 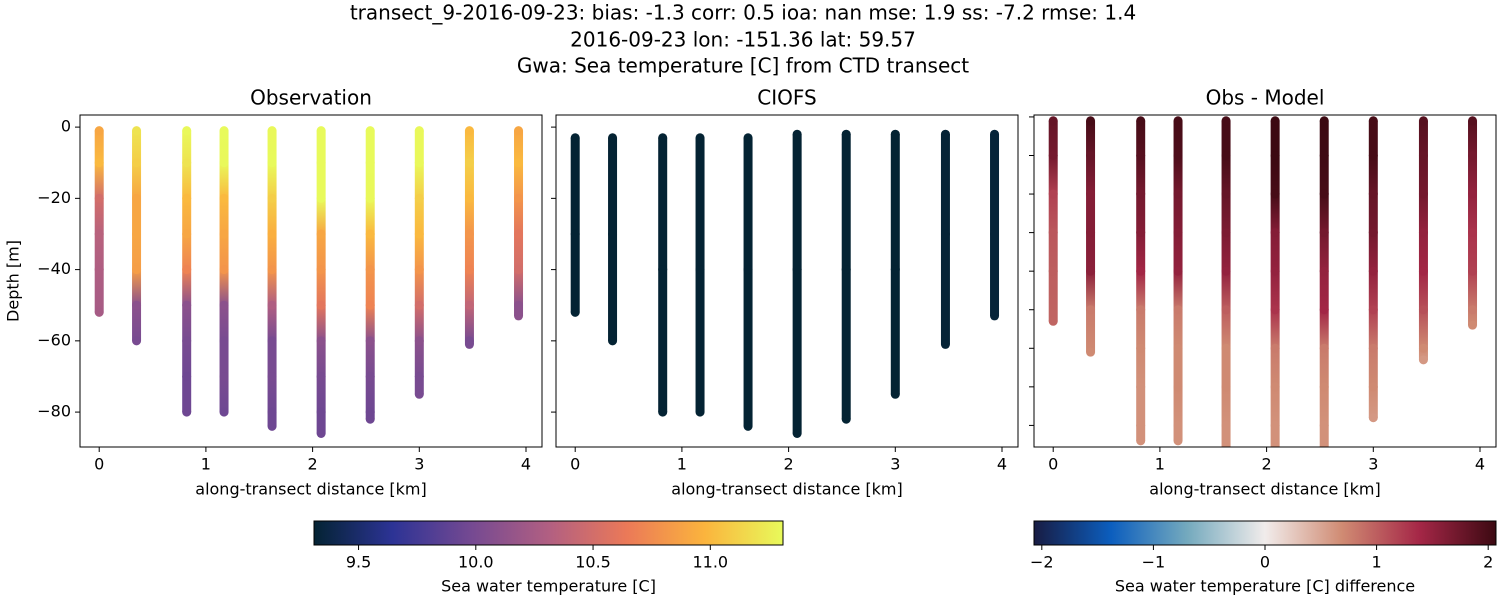 I want to click on y-tick-label: −20, so click(x=54, y=197).